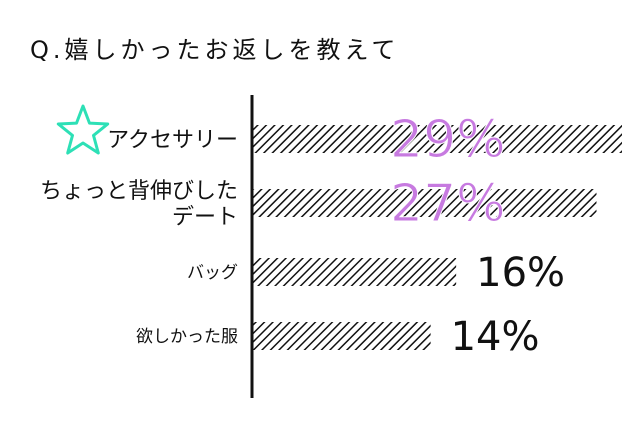  Describe the element at coordinates (215, 50) in the screenshot. I see `chart-title: Q.嬉しかったお返しを教えて` at that location.